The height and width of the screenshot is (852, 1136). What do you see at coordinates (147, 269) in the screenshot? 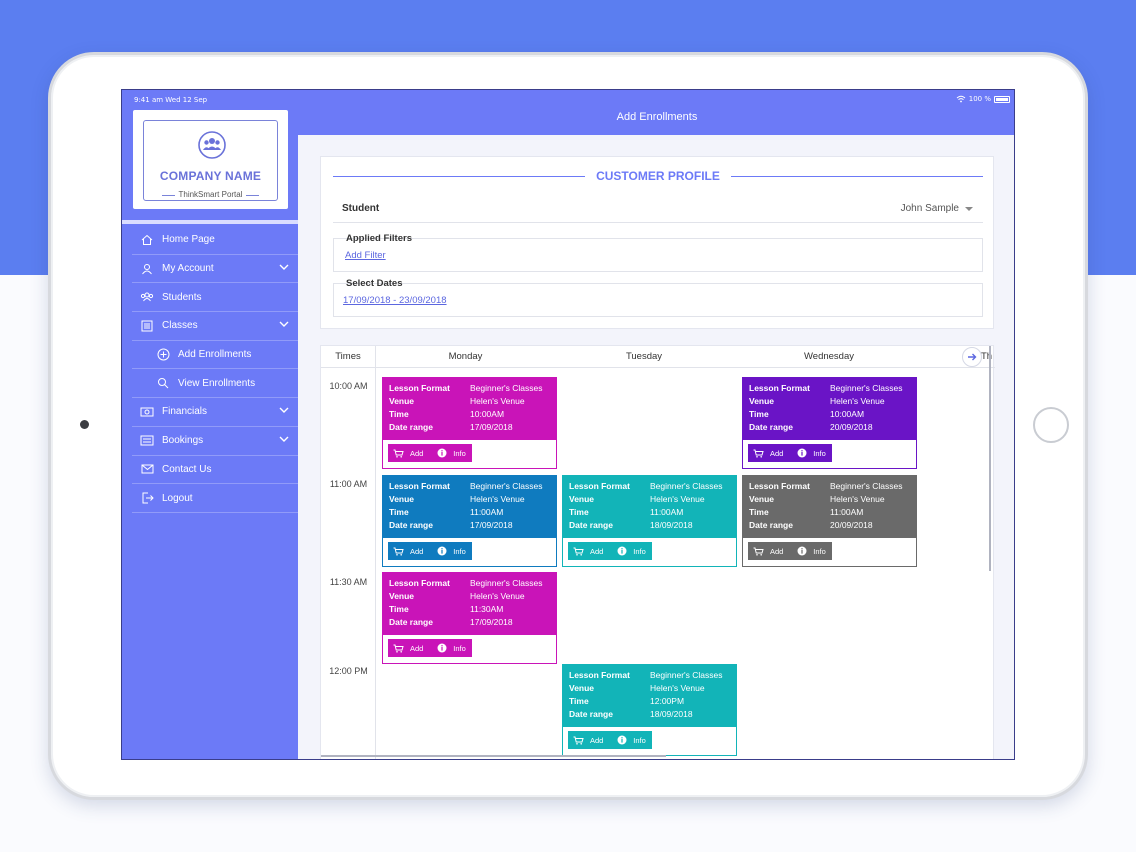
I see `user-icon` at bounding box center [147, 269].